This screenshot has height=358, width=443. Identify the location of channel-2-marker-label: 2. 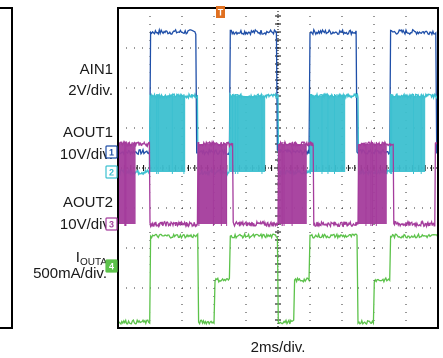
(111, 173).